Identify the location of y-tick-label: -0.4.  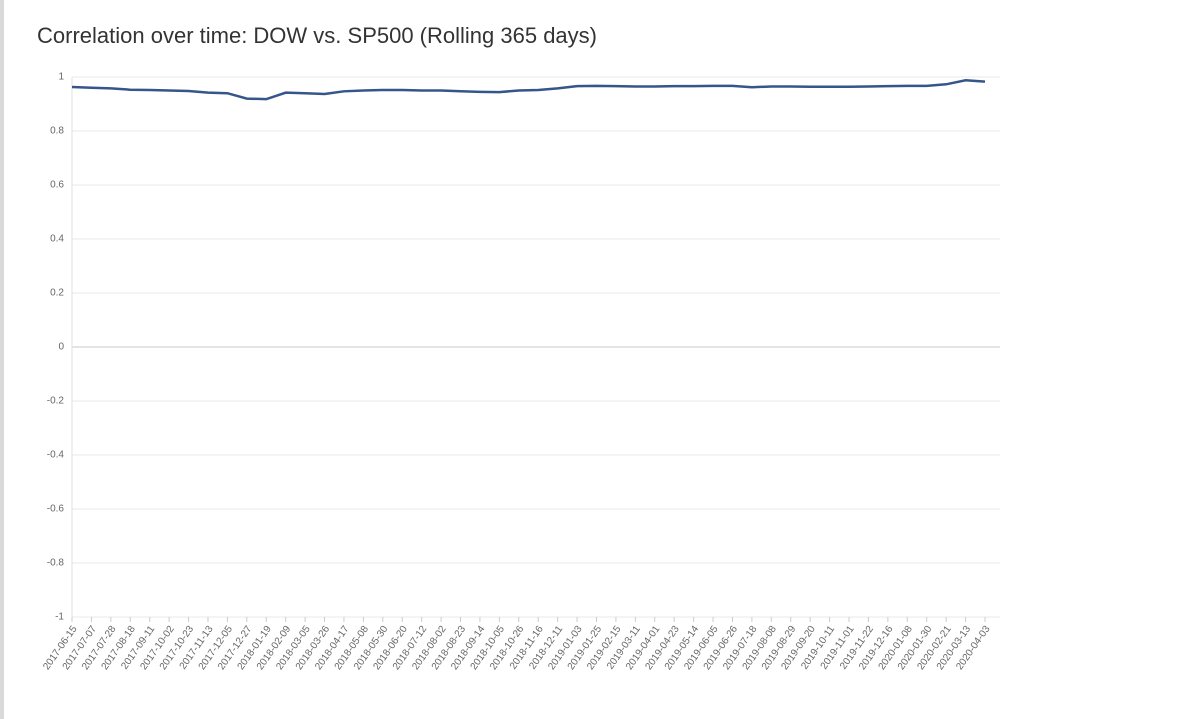
(56, 455).